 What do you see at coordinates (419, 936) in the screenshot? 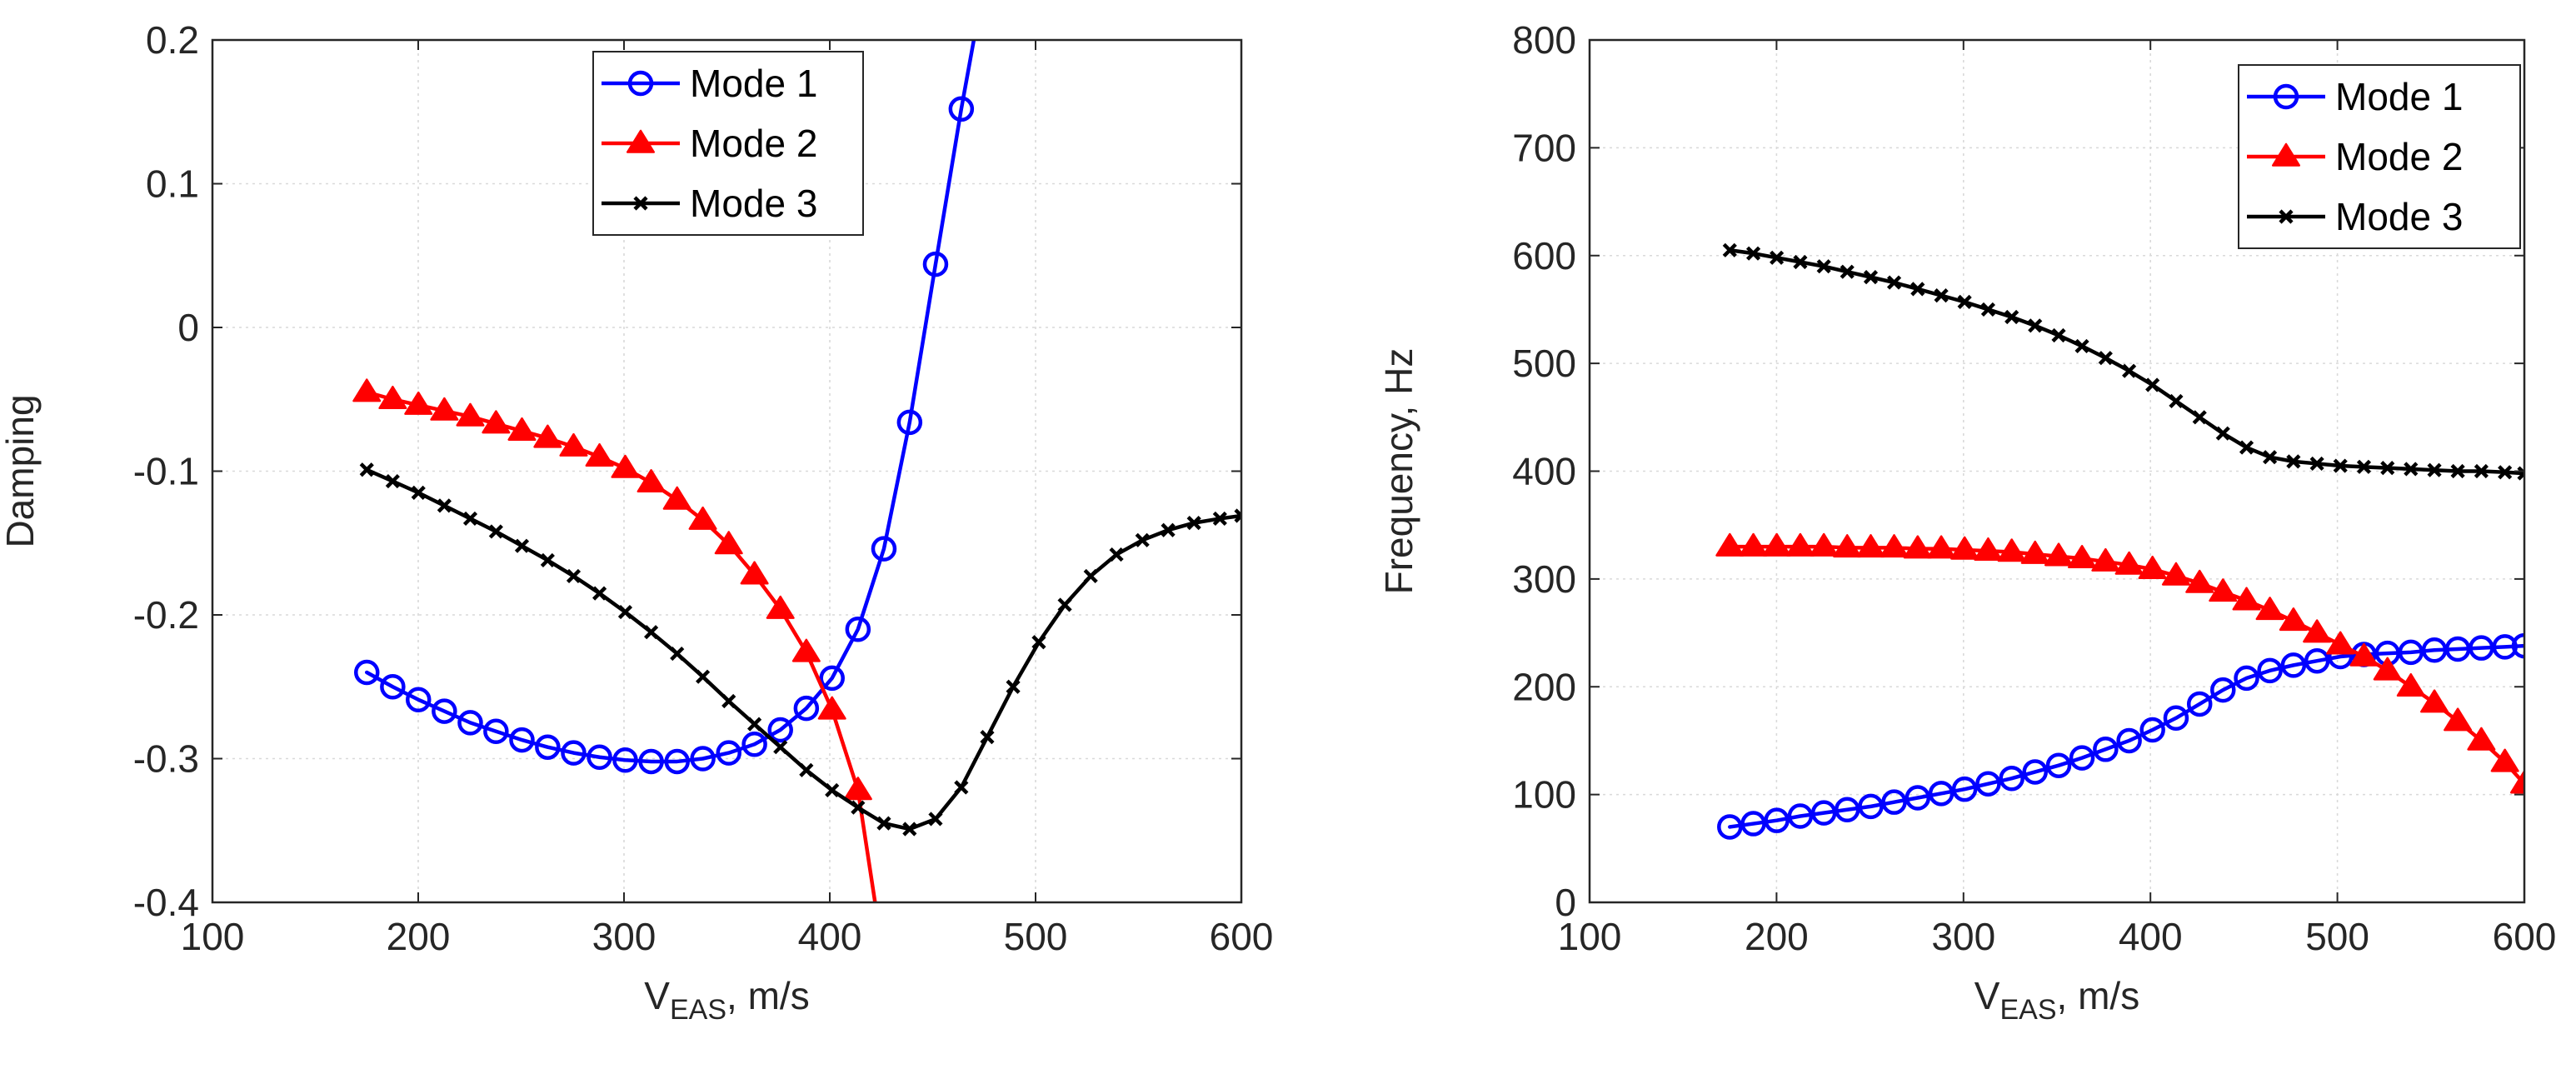
I see `damping-x-tick-label: 200` at bounding box center [419, 936].